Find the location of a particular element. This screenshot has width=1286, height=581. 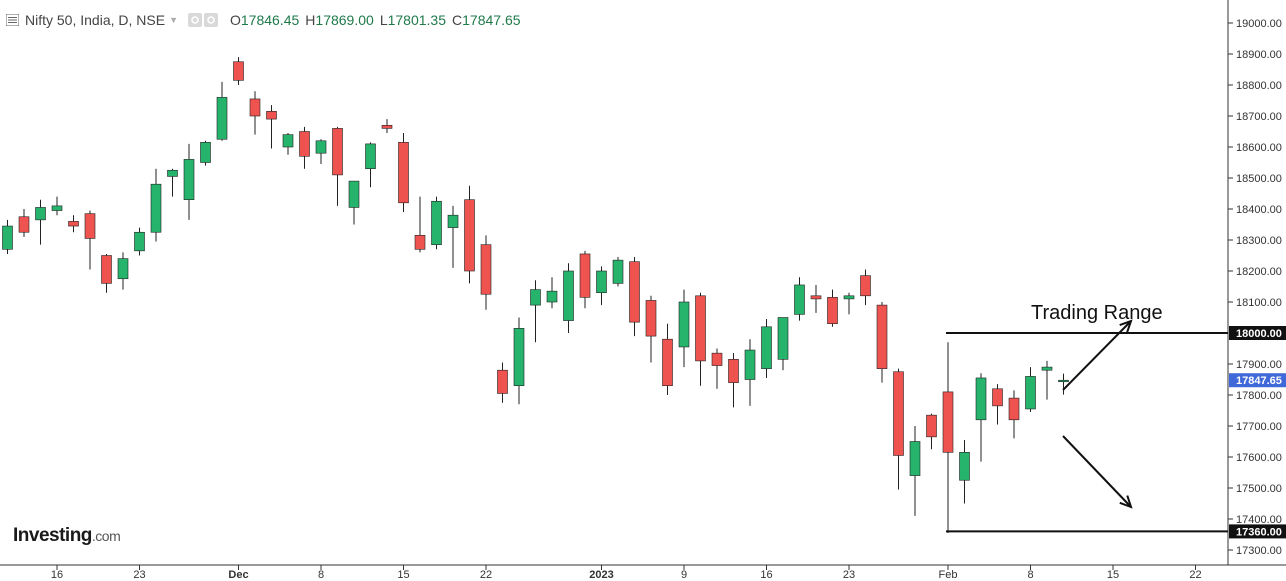

arrow-down is located at coordinates (1097, 471).